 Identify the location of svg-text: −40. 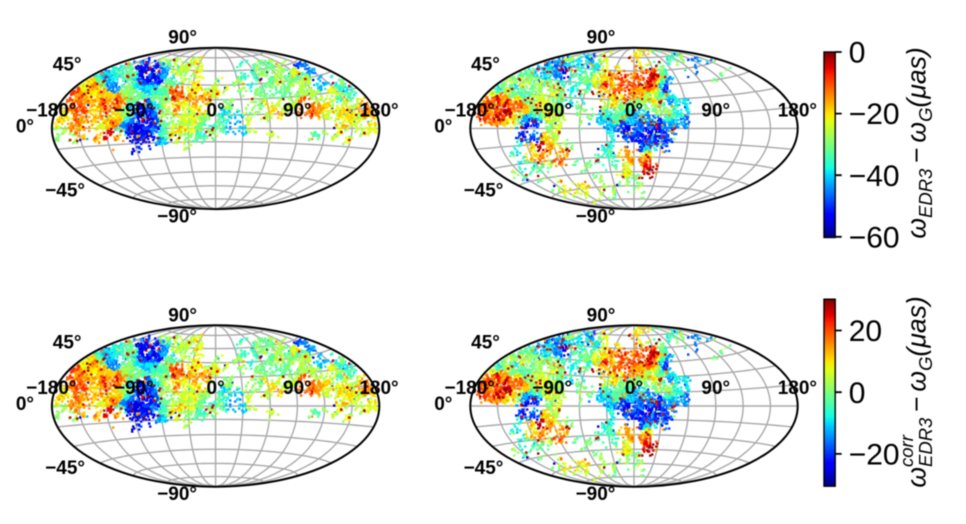
(874, 176).